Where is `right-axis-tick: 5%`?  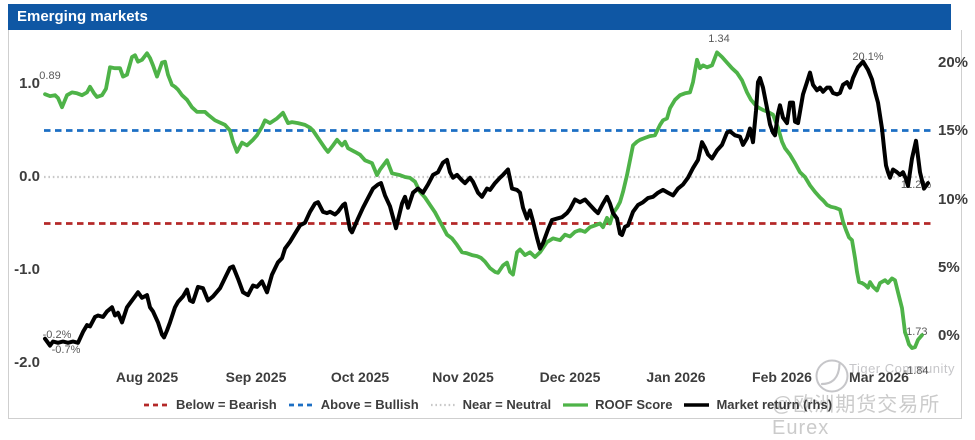 right-axis-tick: 5% is located at coordinates (949, 267).